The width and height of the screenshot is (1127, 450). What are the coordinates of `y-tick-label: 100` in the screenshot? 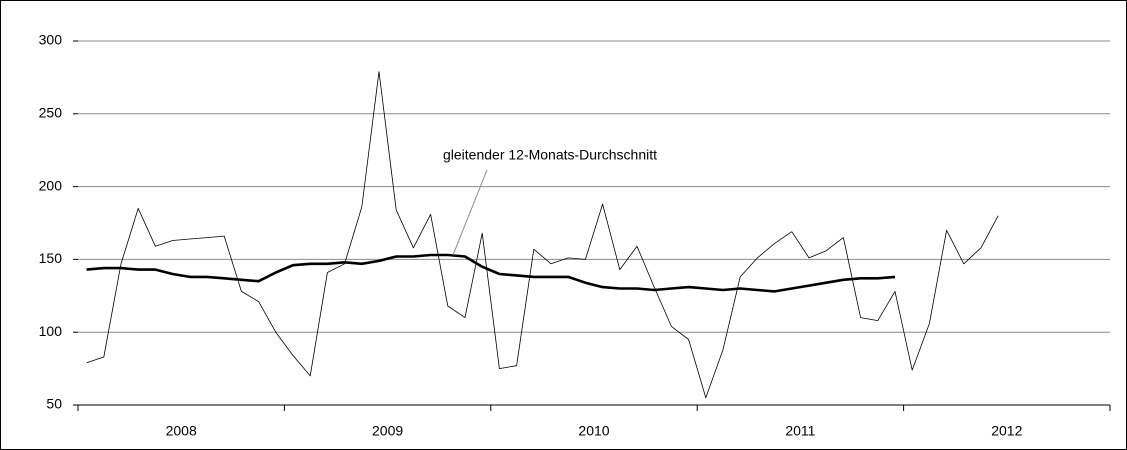 It's located at (51, 331).